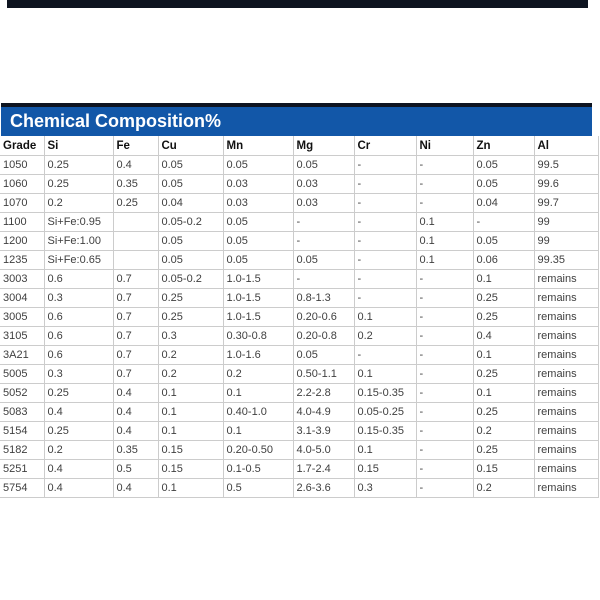 This screenshot has width=600, height=600. I want to click on table-row: 1100 Si+Fe:0.95 0.05-0.2 0.05- -0.1-99, so click(299, 222).